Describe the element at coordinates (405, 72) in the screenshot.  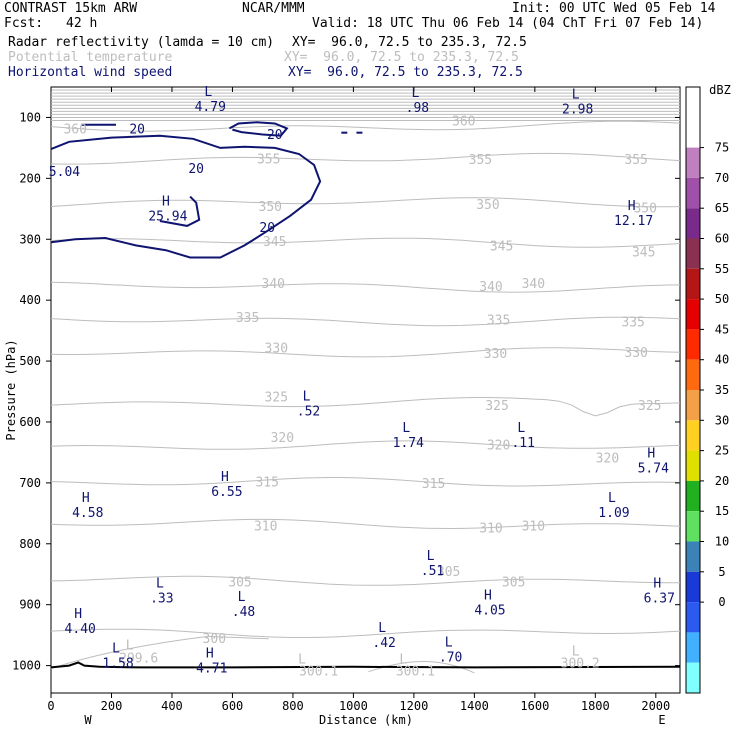
I see `field-wind-xy: XY= 96.0, 72.5 to 235.3, 72.5` at that location.